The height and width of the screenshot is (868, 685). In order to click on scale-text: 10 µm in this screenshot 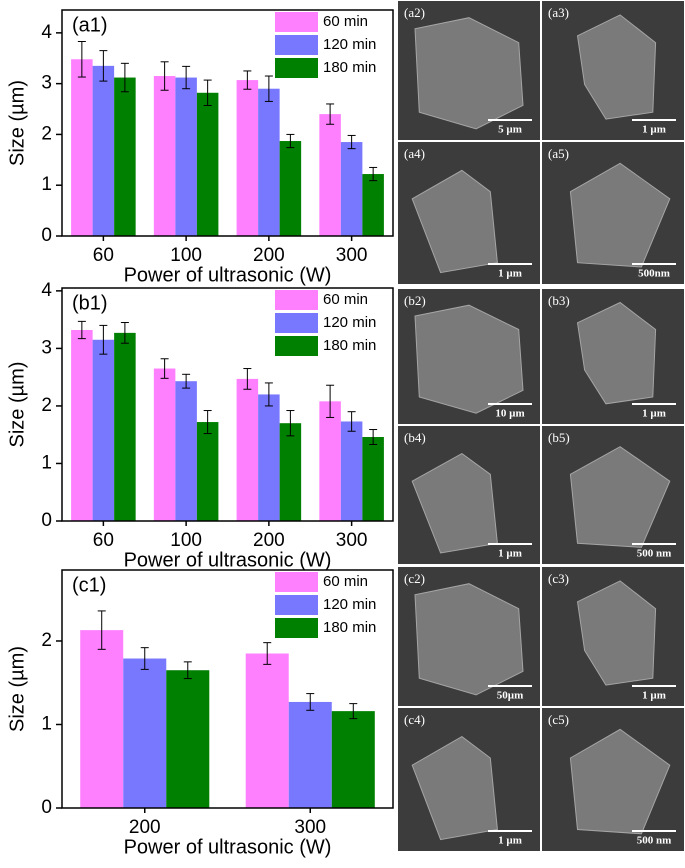, I will do `click(509, 414)`.